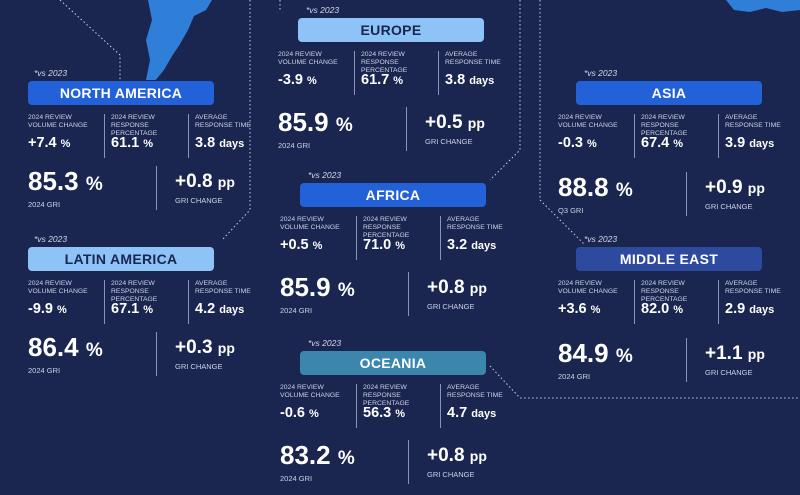 The height and width of the screenshot is (495, 800). What do you see at coordinates (297, 80) in the screenshot?
I see `stat-value: -3.9 %` at bounding box center [297, 80].